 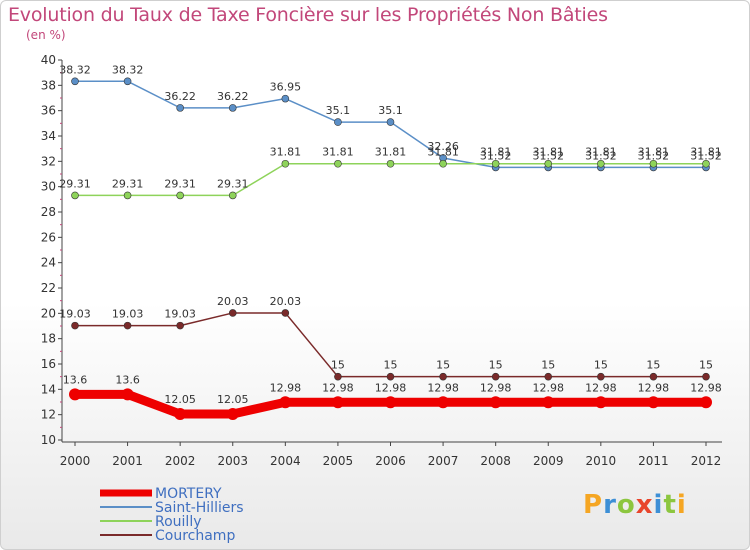 I want to click on y-tick-label: 18, so click(x=48, y=339).